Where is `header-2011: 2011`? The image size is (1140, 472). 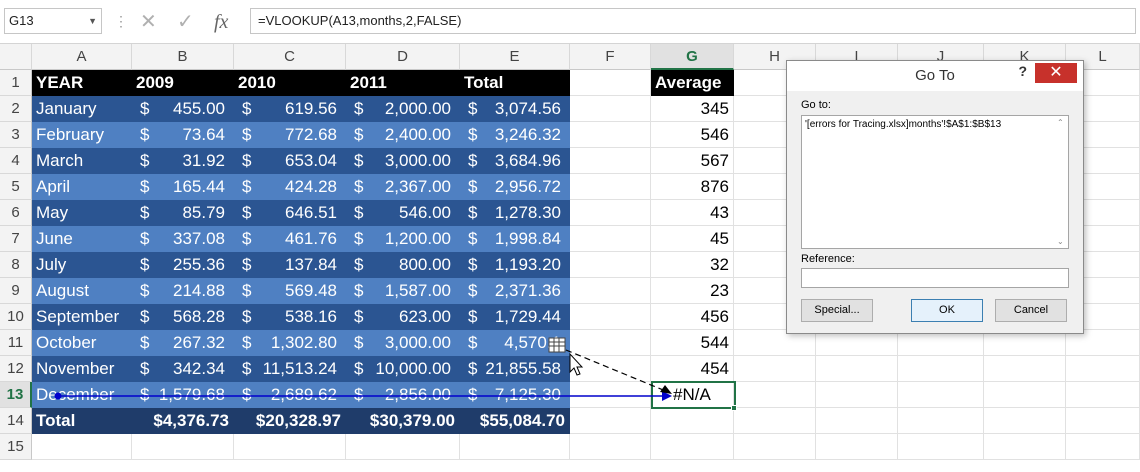
header-2011: 2011 is located at coordinates (403, 83).